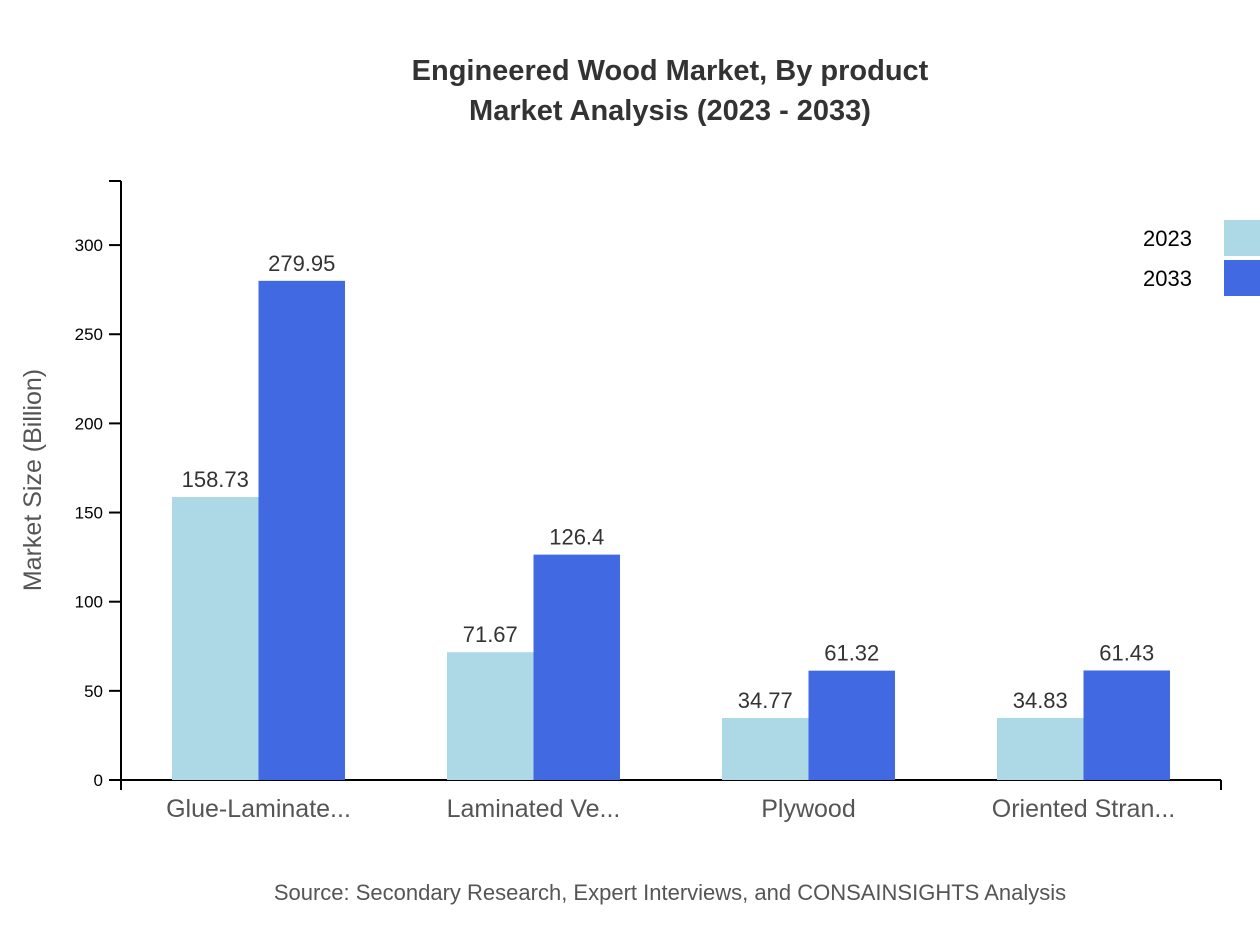 The height and width of the screenshot is (925, 1260). Describe the element at coordinates (93, 691) in the screenshot. I see `y-tick-label: 50` at that location.